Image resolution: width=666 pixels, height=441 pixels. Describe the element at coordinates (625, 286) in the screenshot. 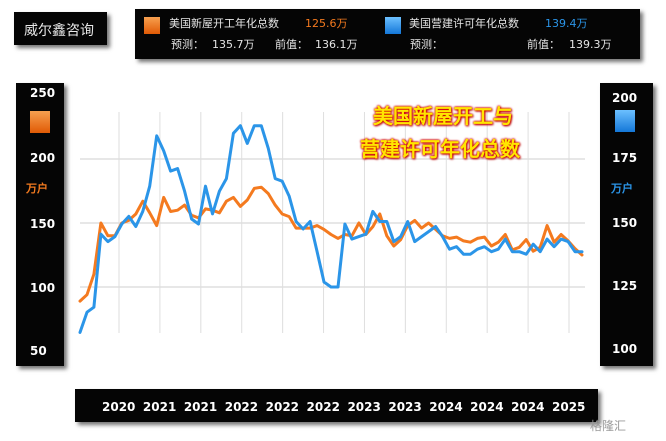

I see `right-axis-tick: 125` at that location.